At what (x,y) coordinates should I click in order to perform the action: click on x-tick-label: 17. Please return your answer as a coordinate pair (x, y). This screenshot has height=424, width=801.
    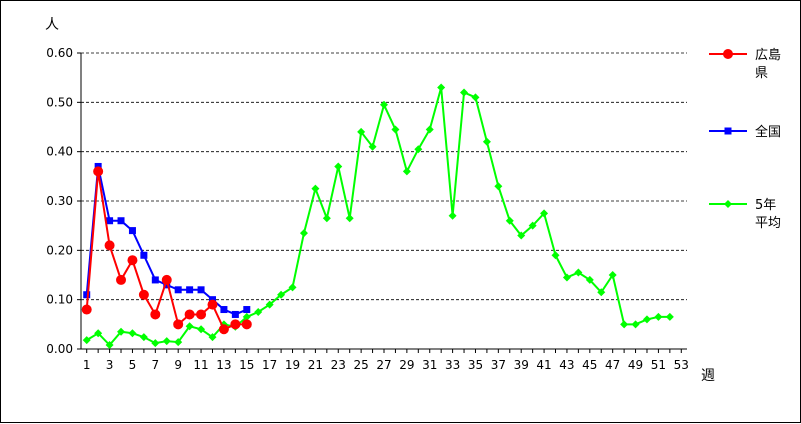
    Looking at the image, I should click on (269, 365).